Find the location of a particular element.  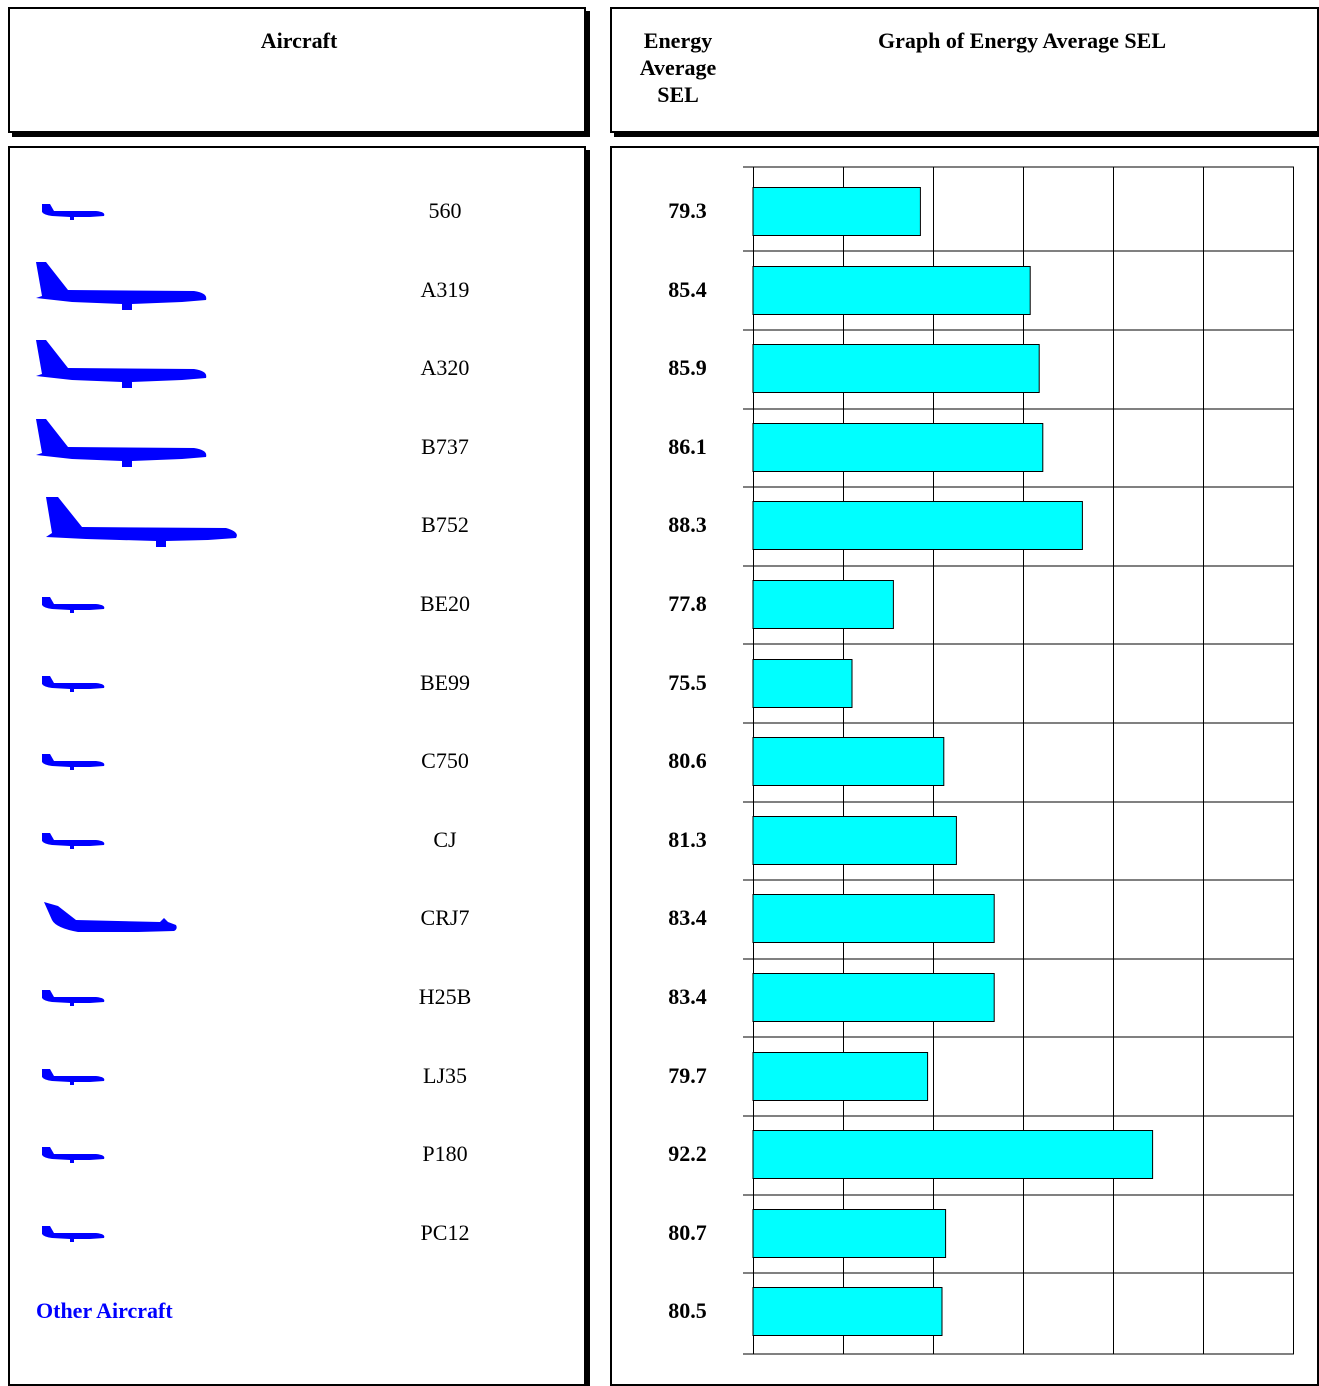

large-jet-icon is located at coordinates (140, 523).